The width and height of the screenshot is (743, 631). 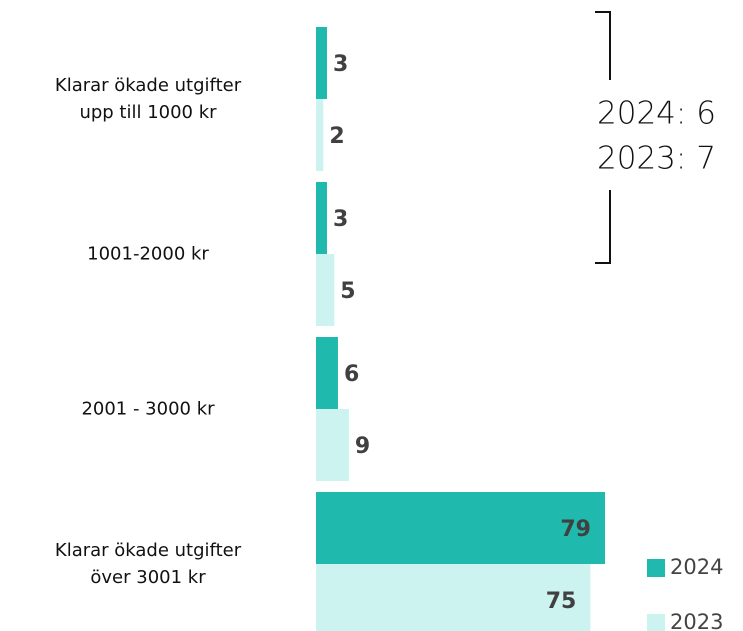 I want to click on legend-label: 2024, so click(x=696, y=567).